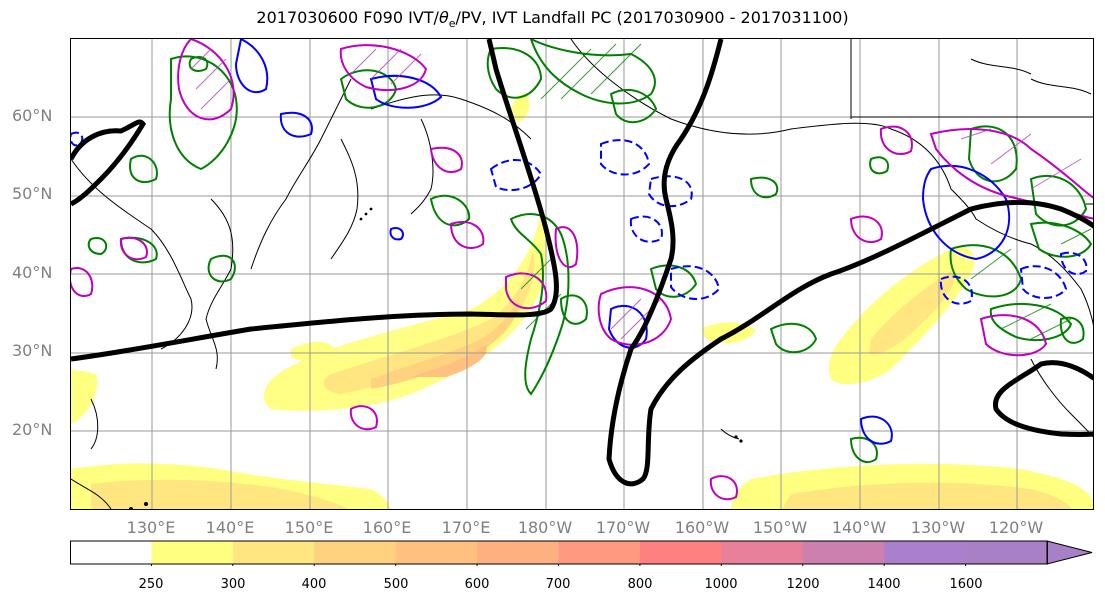 This screenshot has height=603, width=1105. Describe the element at coordinates (452, 24) in the screenshot. I see `title-theta-subscript: e` at that location.